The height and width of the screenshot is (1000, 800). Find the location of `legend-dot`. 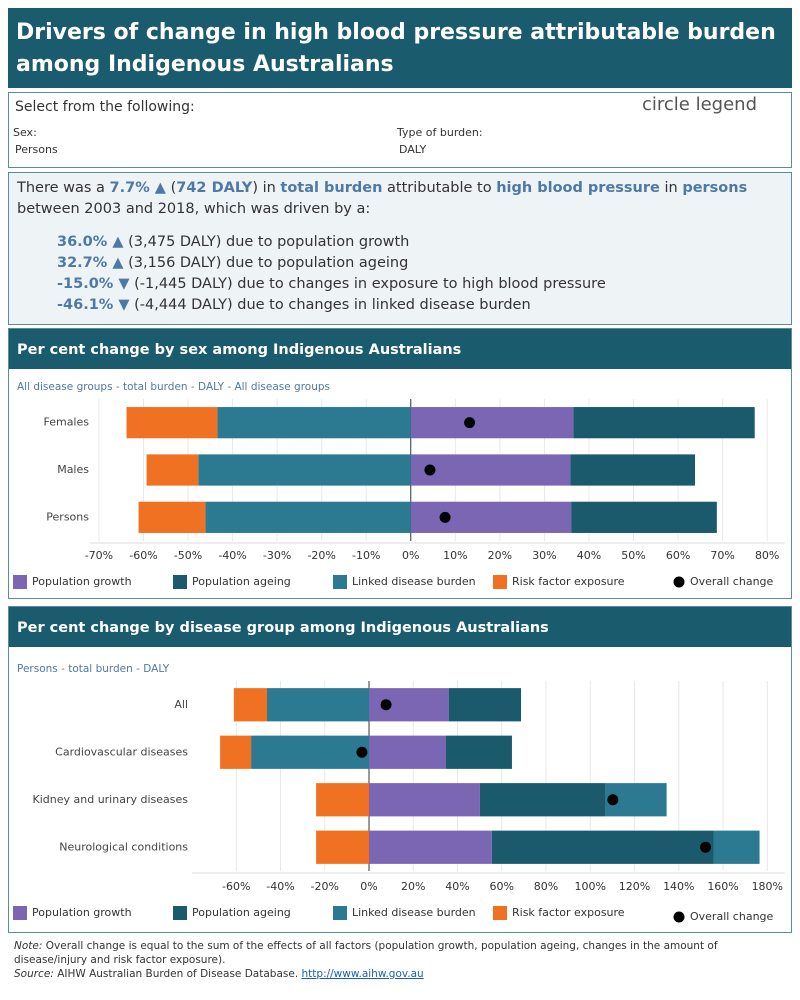

legend-dot is located at coordinates (679, 582).